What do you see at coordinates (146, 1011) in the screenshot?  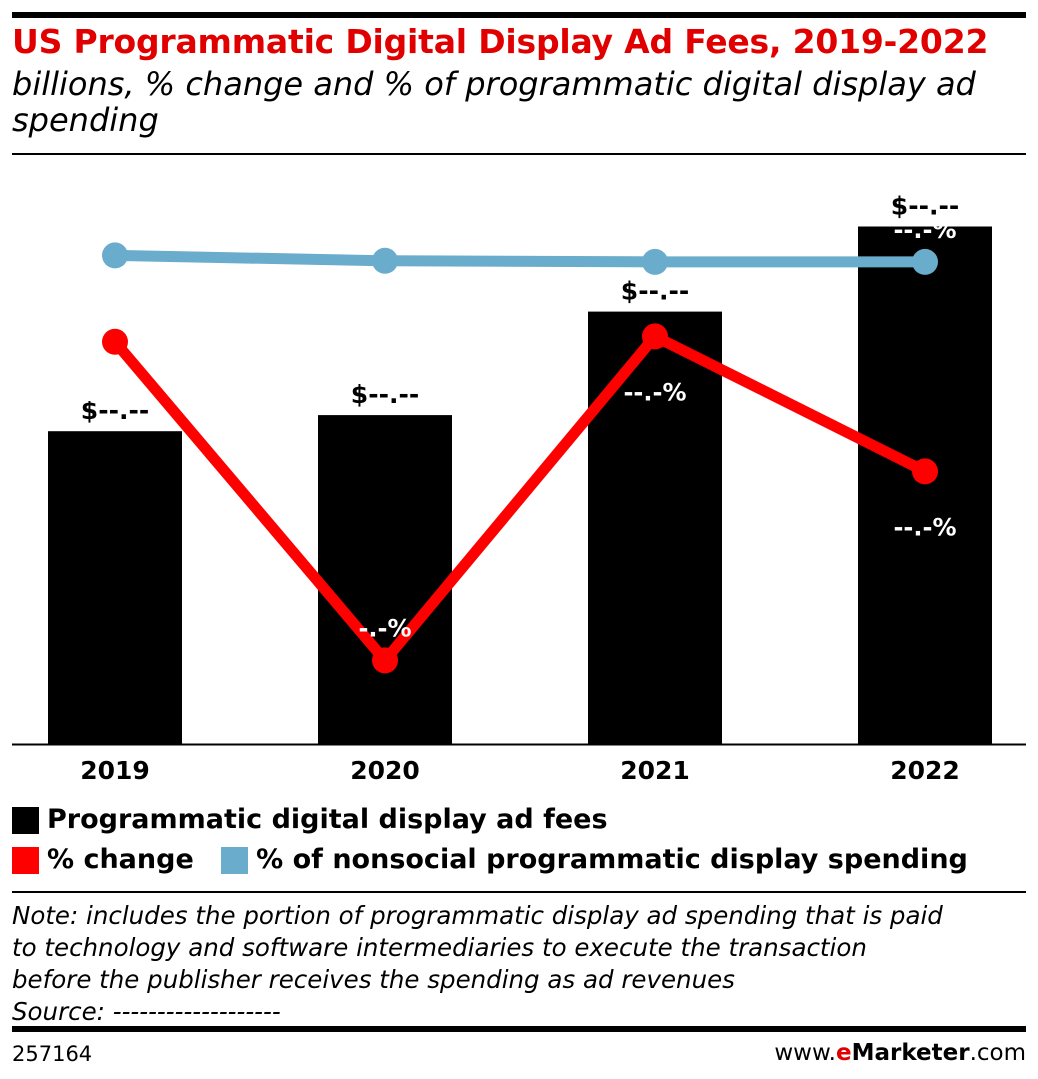 I see `source-line: Source: -------------------` at bounding box center [146, 1011].